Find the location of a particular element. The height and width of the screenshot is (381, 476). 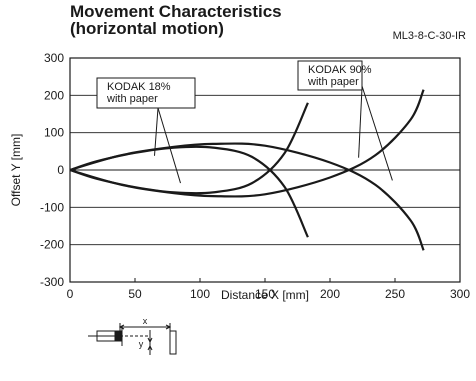

motion-diagram is located at coordinates (132, 339).